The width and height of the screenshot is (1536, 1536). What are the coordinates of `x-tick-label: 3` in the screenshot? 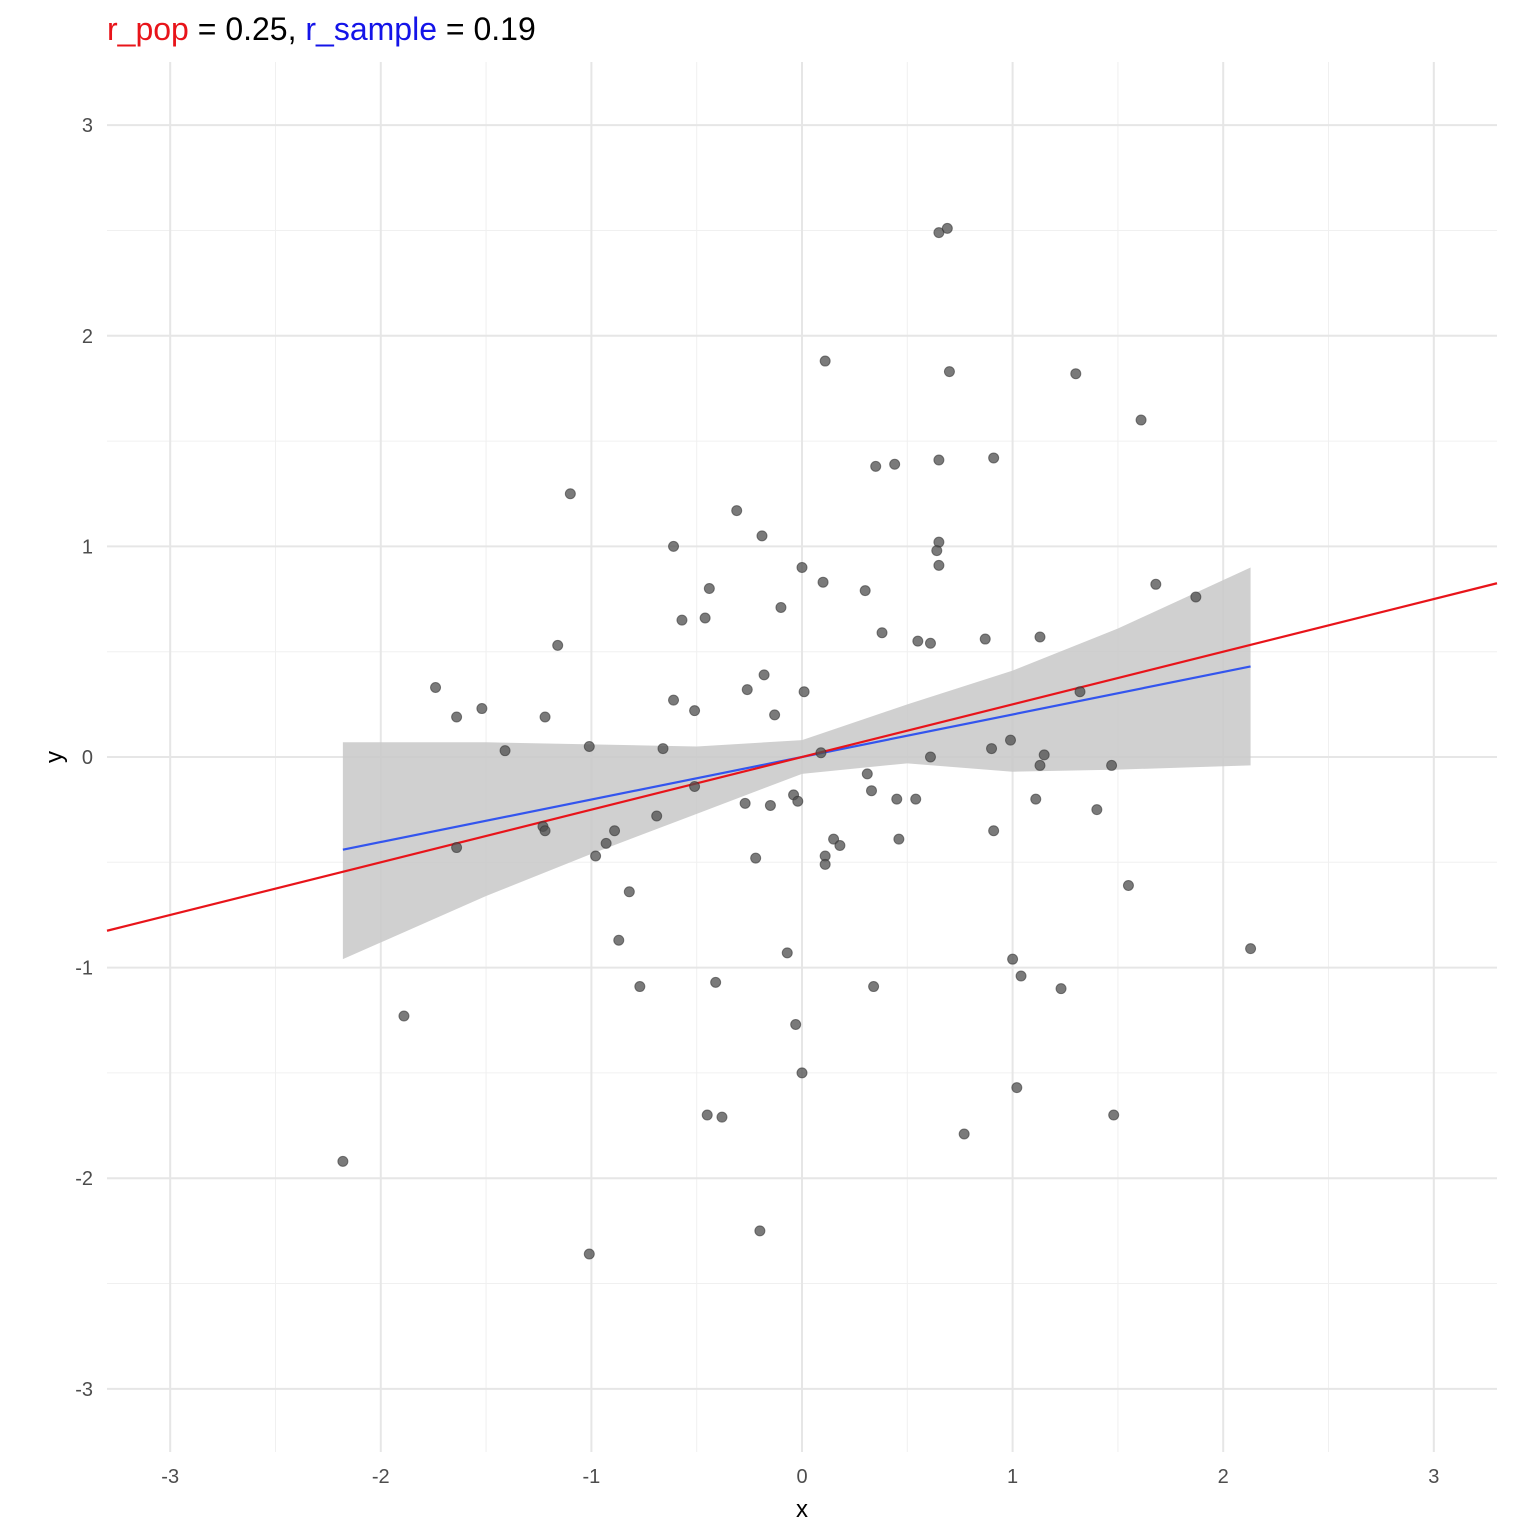 It's located at (1433, 1477).